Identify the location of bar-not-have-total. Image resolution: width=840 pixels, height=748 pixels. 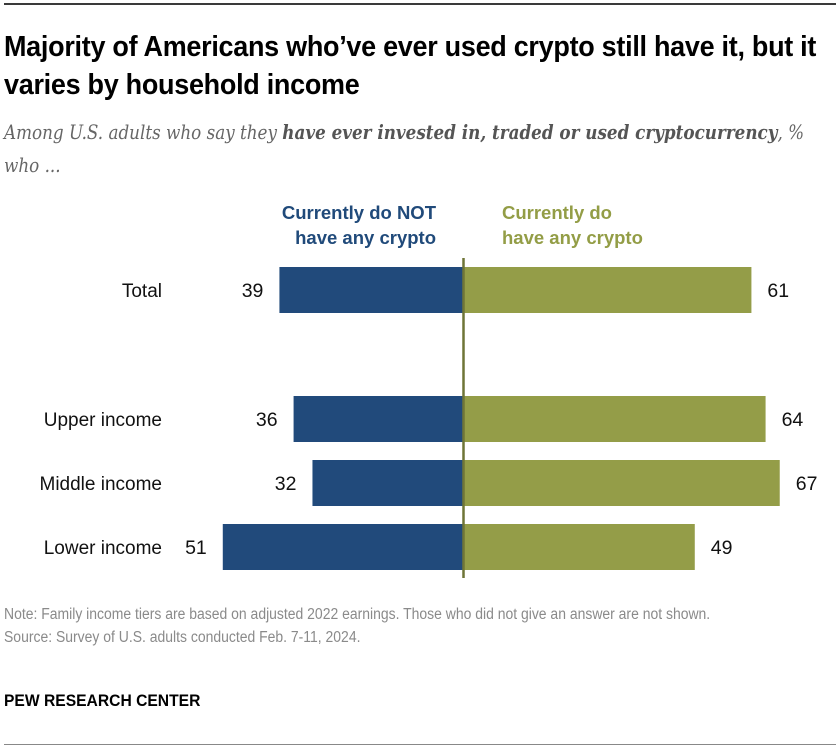
(371, 290).